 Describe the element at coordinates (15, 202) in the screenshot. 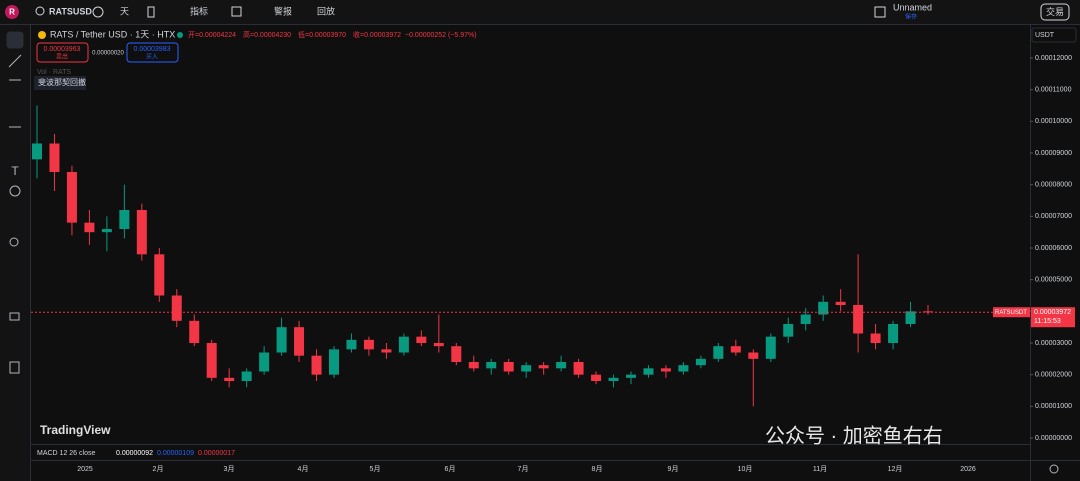

I see `left-tools` at that location.